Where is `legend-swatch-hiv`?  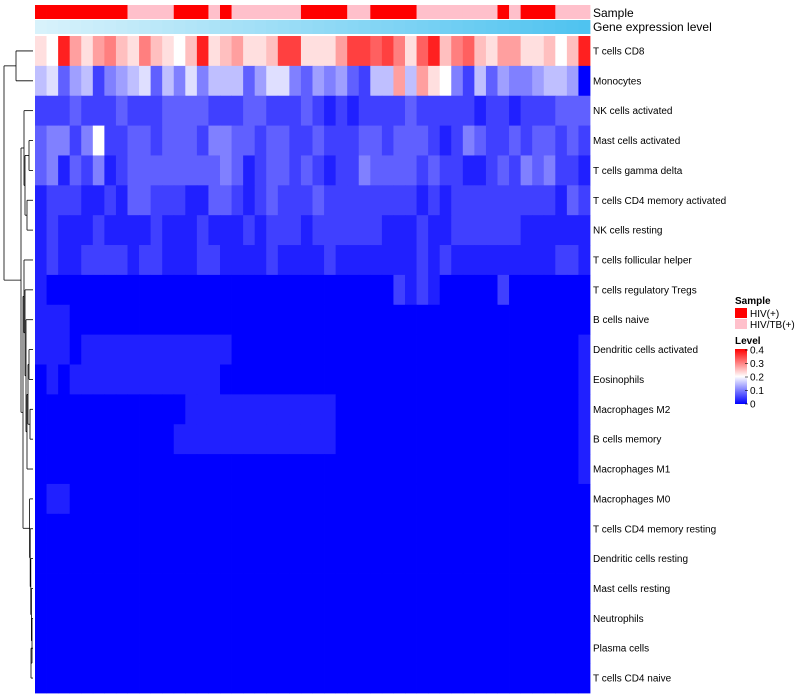
legend-swatch-hiv is located at coordinates (741, 313).